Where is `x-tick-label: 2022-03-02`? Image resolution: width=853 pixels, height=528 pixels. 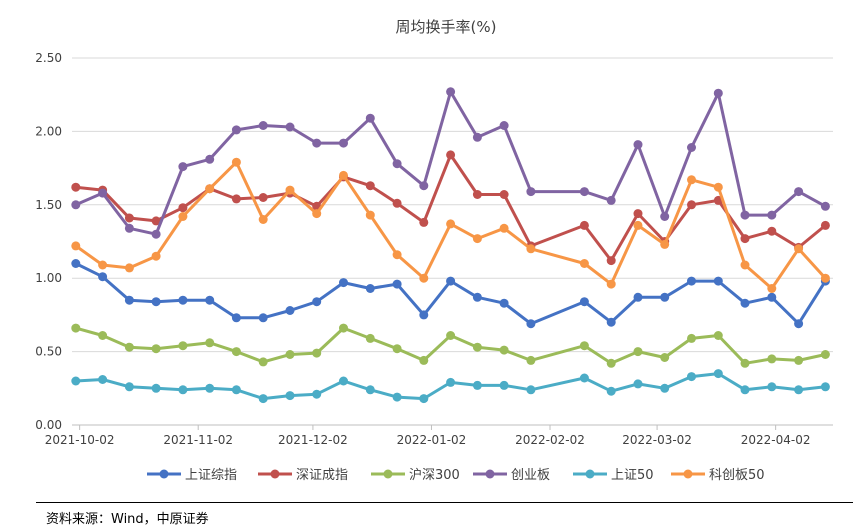
x-tick-label: 2022-03-02 is located at coordinates (657, 440).